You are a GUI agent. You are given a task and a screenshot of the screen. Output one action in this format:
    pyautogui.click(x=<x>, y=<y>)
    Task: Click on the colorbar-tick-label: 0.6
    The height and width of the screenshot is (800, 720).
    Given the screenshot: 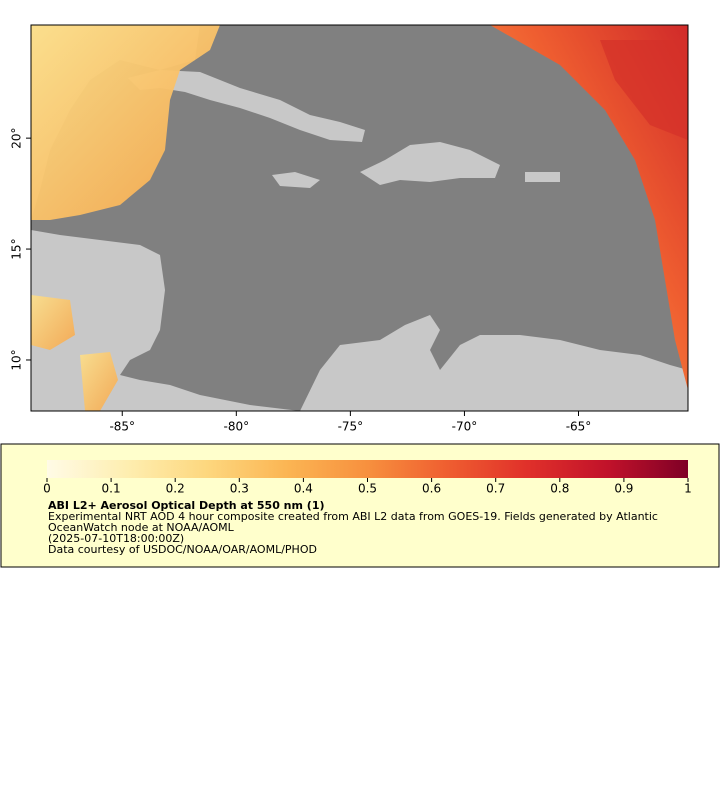 What is the action you would take?
    pyautogui.click(x=431, y=489)
    